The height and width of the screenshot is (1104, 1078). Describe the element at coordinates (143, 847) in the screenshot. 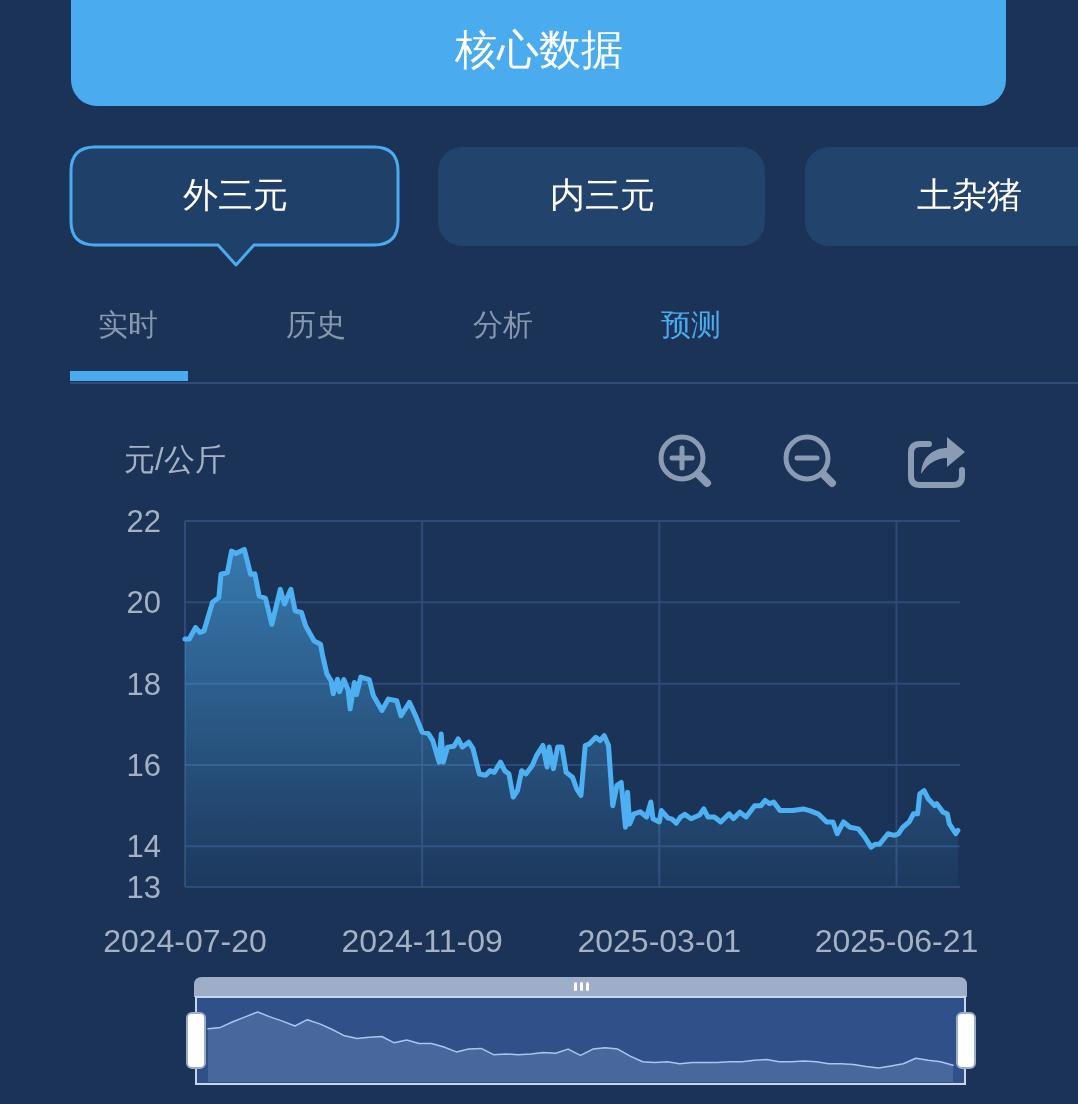

I see `y-tick-label: 14` at that location.